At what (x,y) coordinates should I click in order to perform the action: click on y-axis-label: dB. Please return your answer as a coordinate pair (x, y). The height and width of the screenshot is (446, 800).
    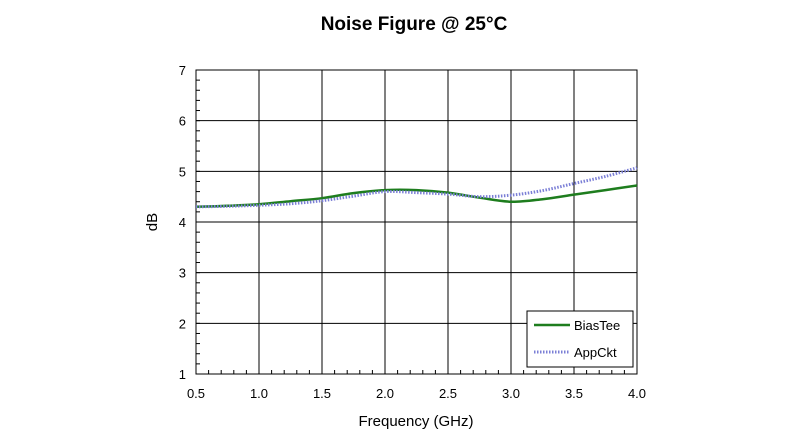
    Looking at the image, I should click on (152, 222).